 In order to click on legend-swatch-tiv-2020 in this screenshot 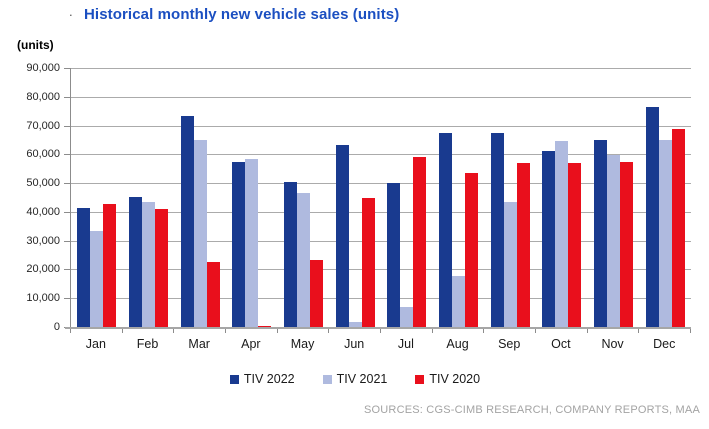, I will do `click(420, 379)`.